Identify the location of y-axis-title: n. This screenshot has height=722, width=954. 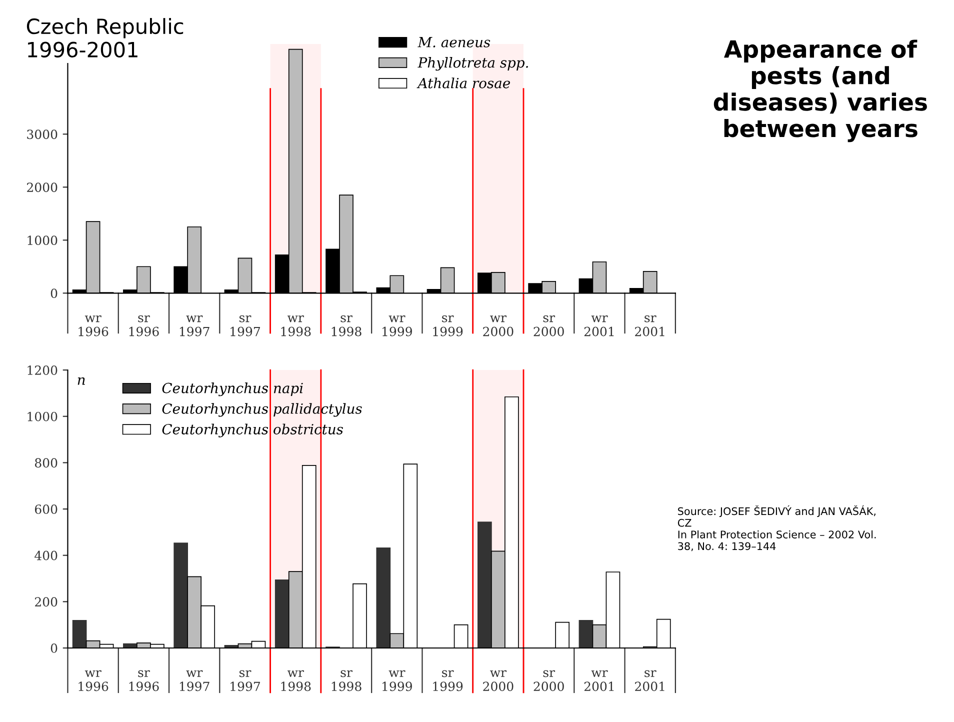
(81, 381).